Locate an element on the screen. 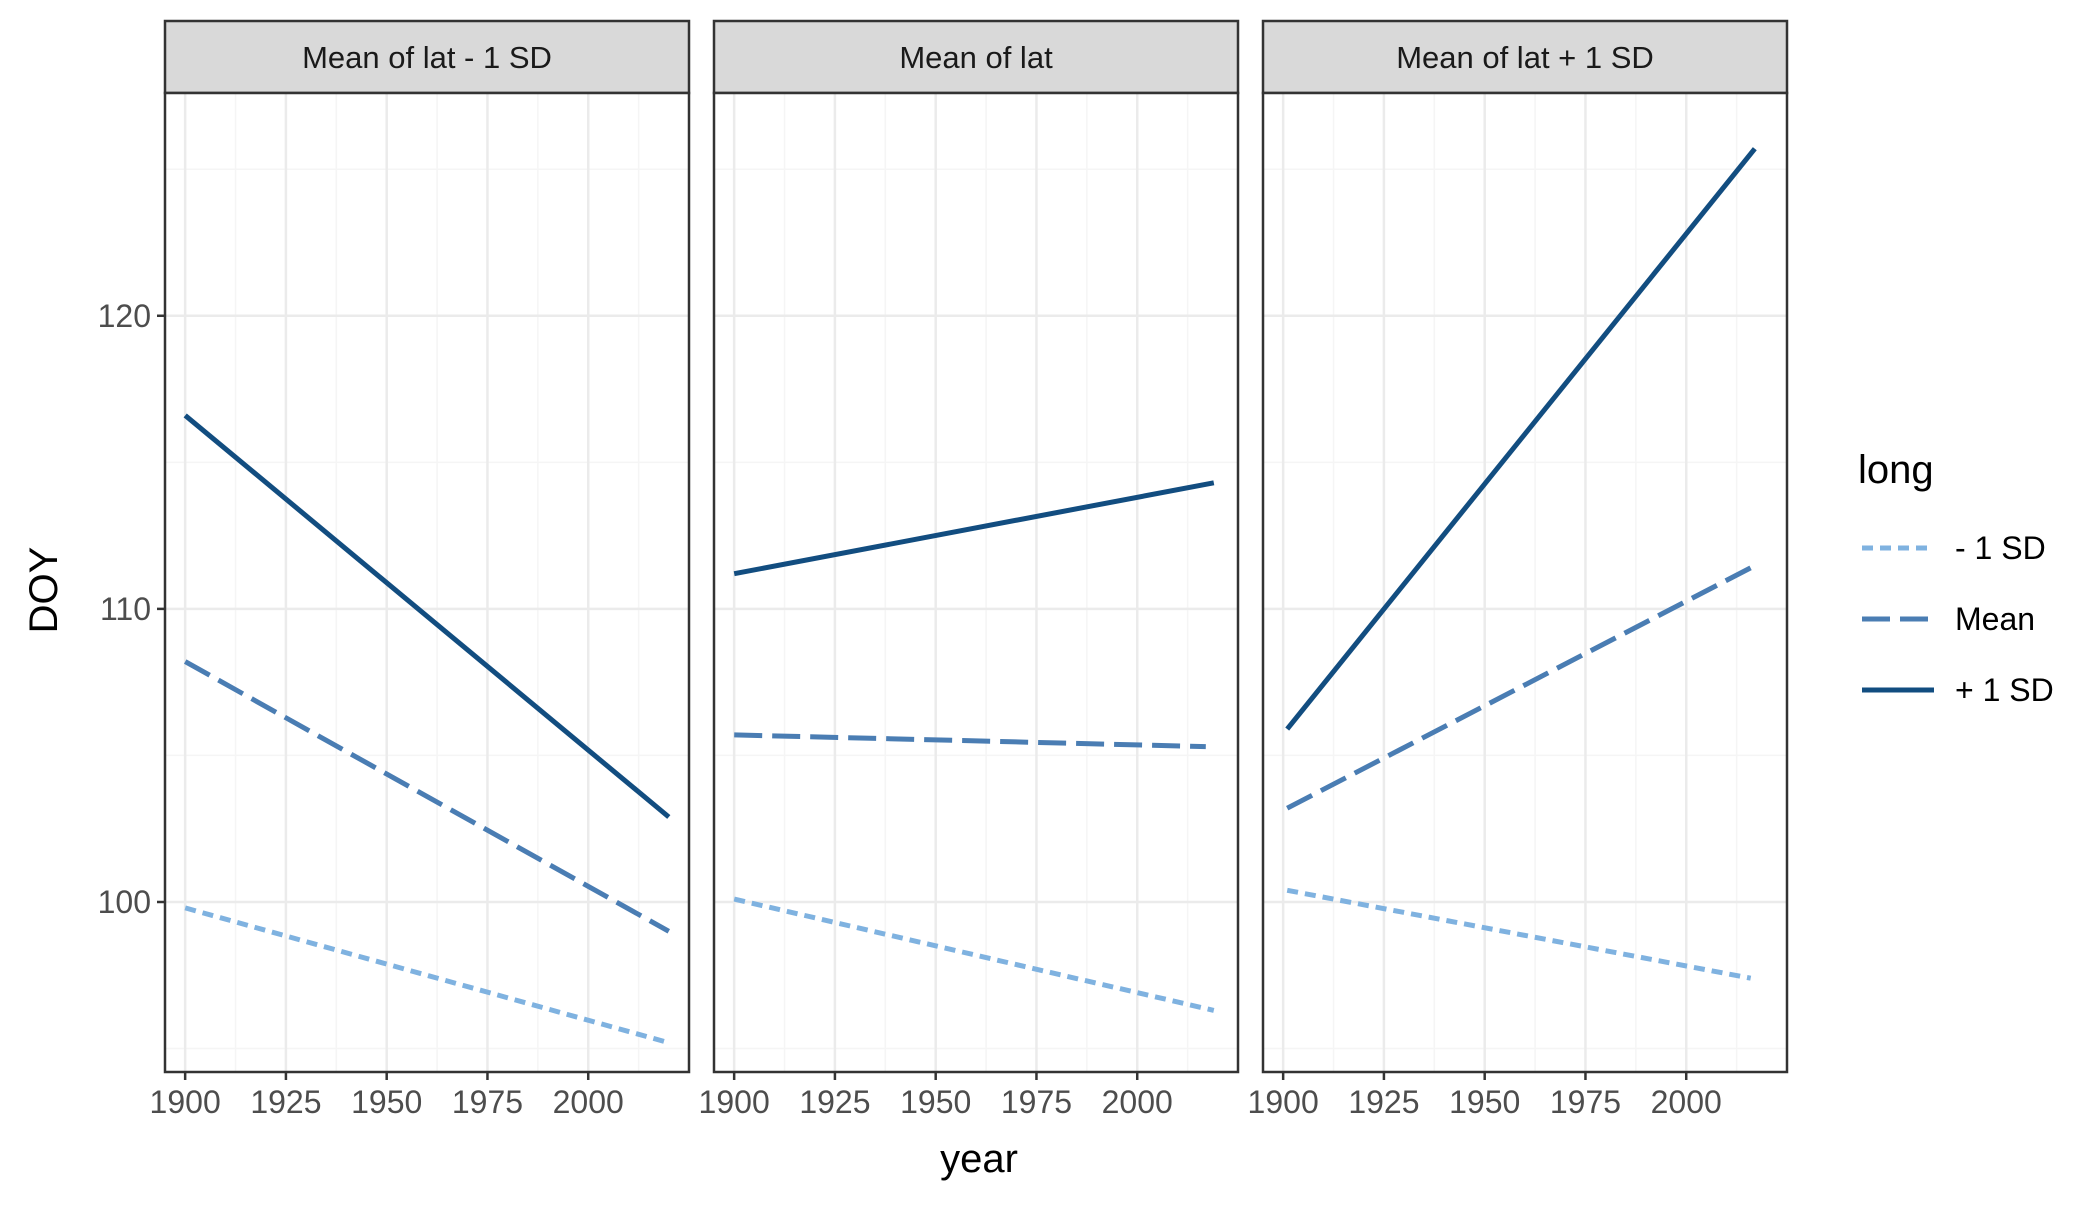 The image size is (2100, 1205). y-axis-title: DOY is located at coordinates (44, 590).